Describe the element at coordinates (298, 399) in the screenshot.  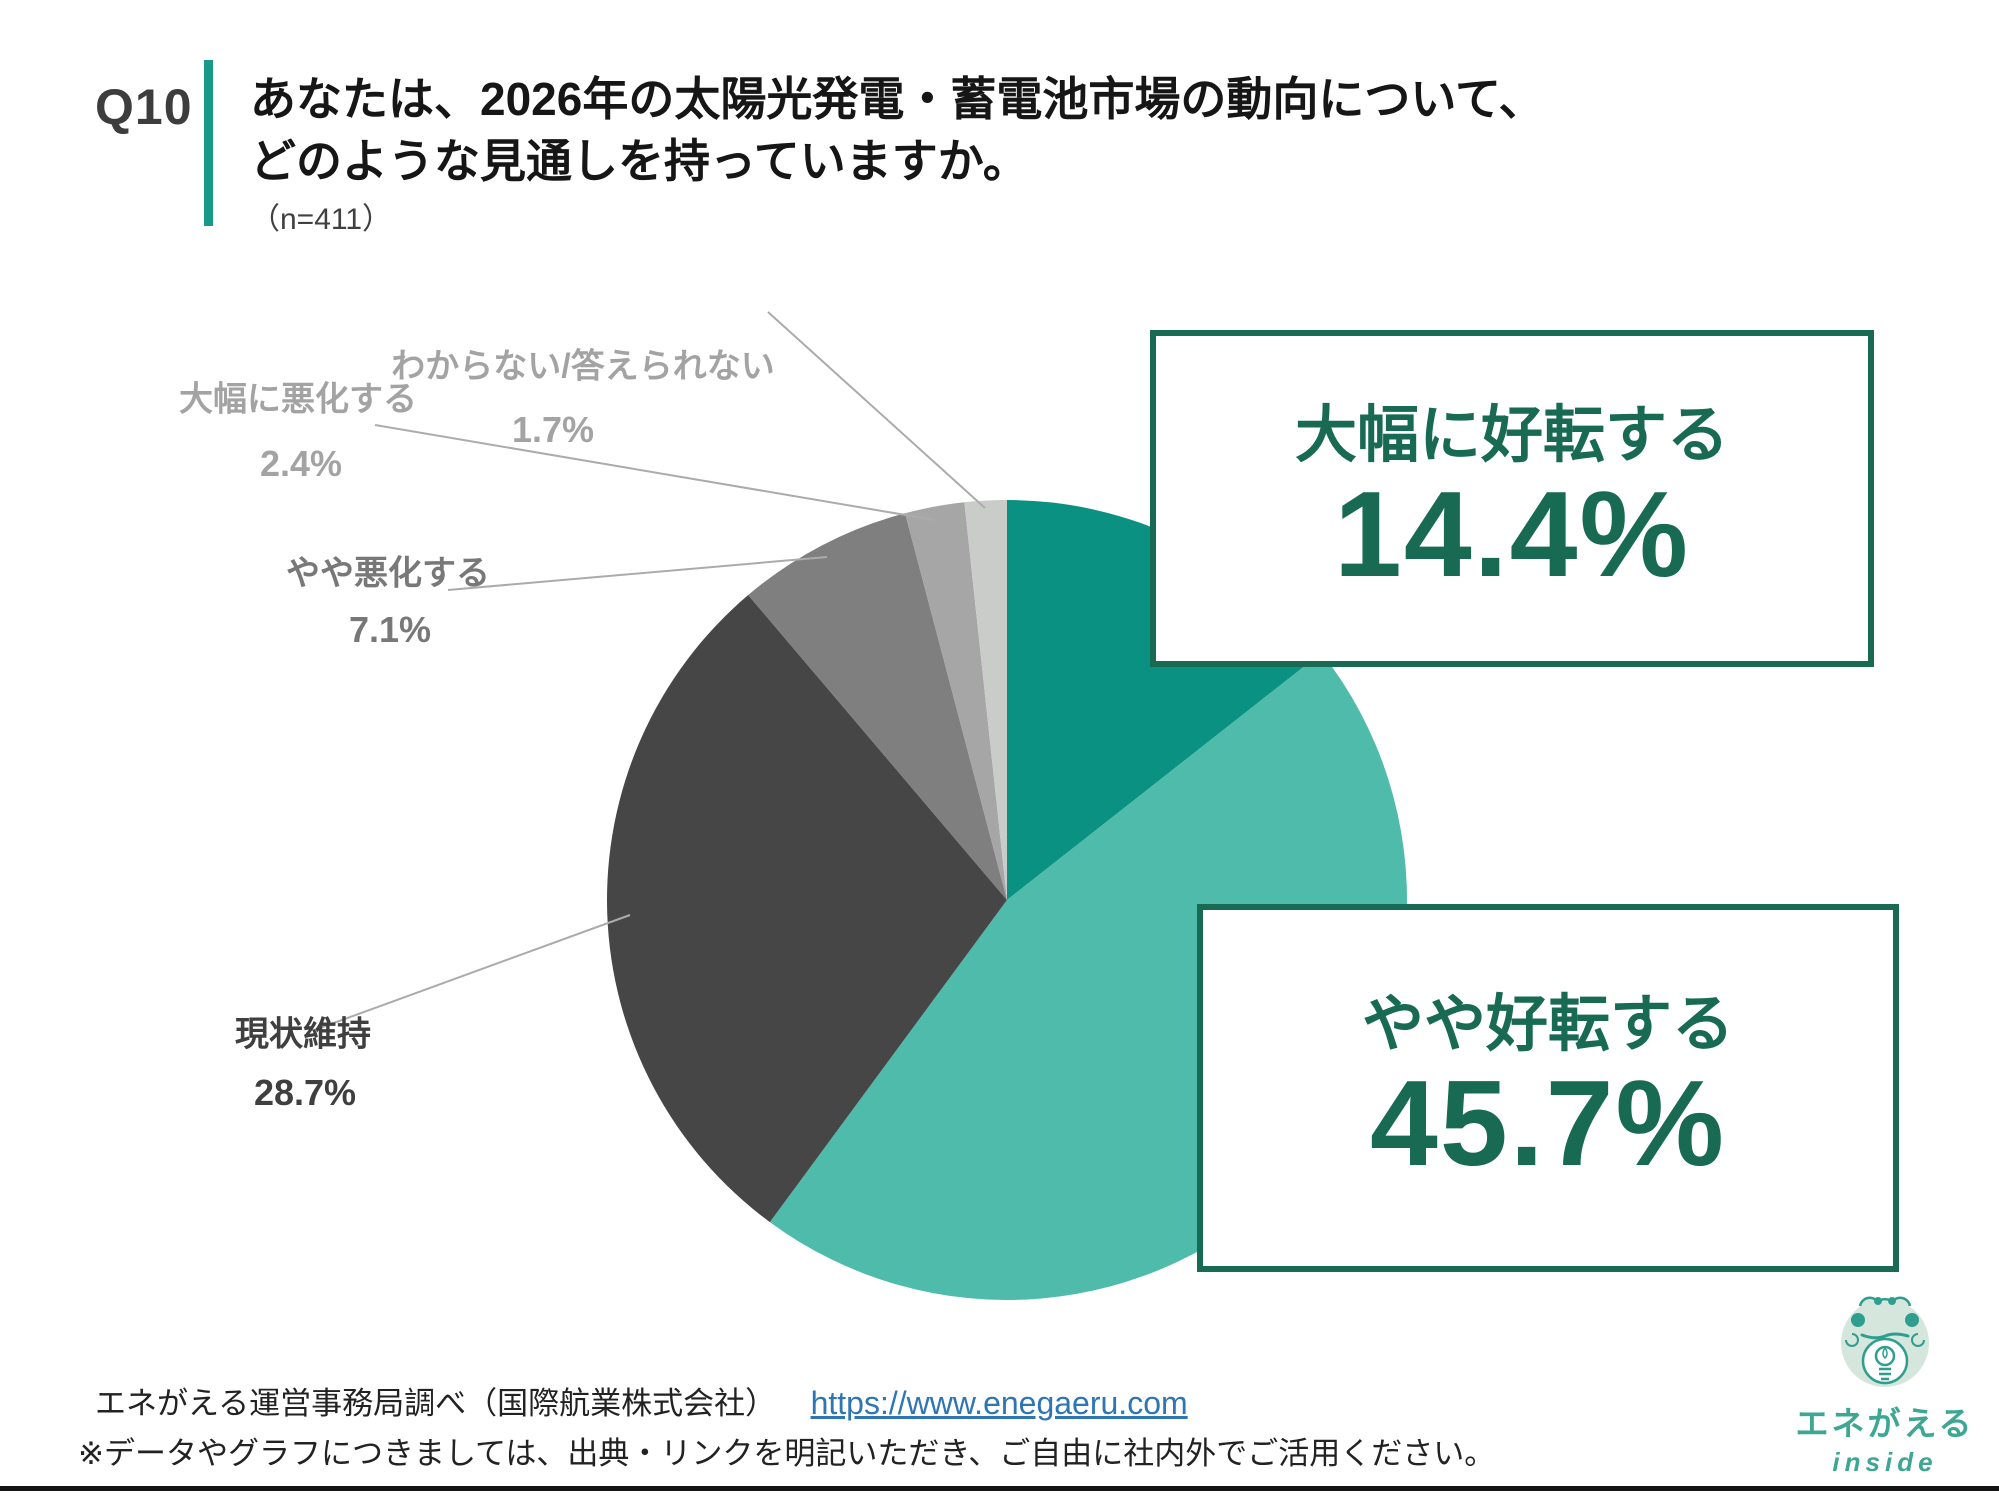
I see `label-much-worse: 大幅に悪化する` at that location.